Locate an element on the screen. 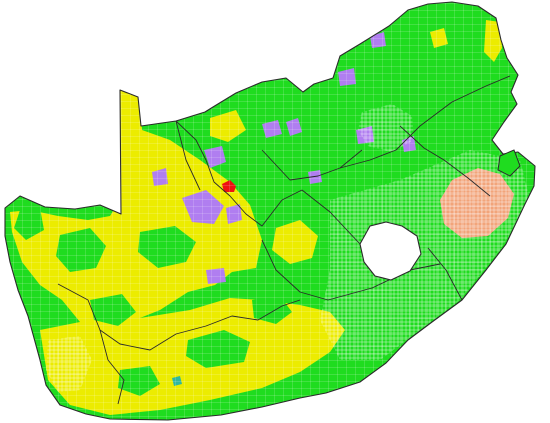  border-gauteng-limpopo is located at coordinates (425, 122).